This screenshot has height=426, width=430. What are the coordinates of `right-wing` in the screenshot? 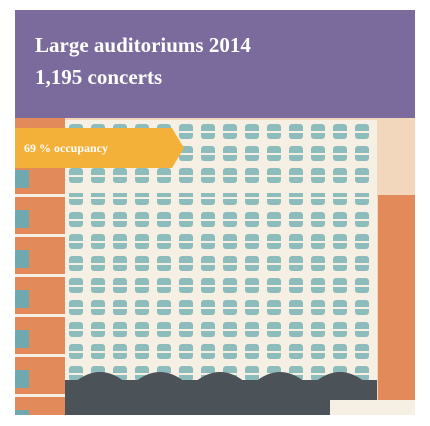 It's located at (396, 305).